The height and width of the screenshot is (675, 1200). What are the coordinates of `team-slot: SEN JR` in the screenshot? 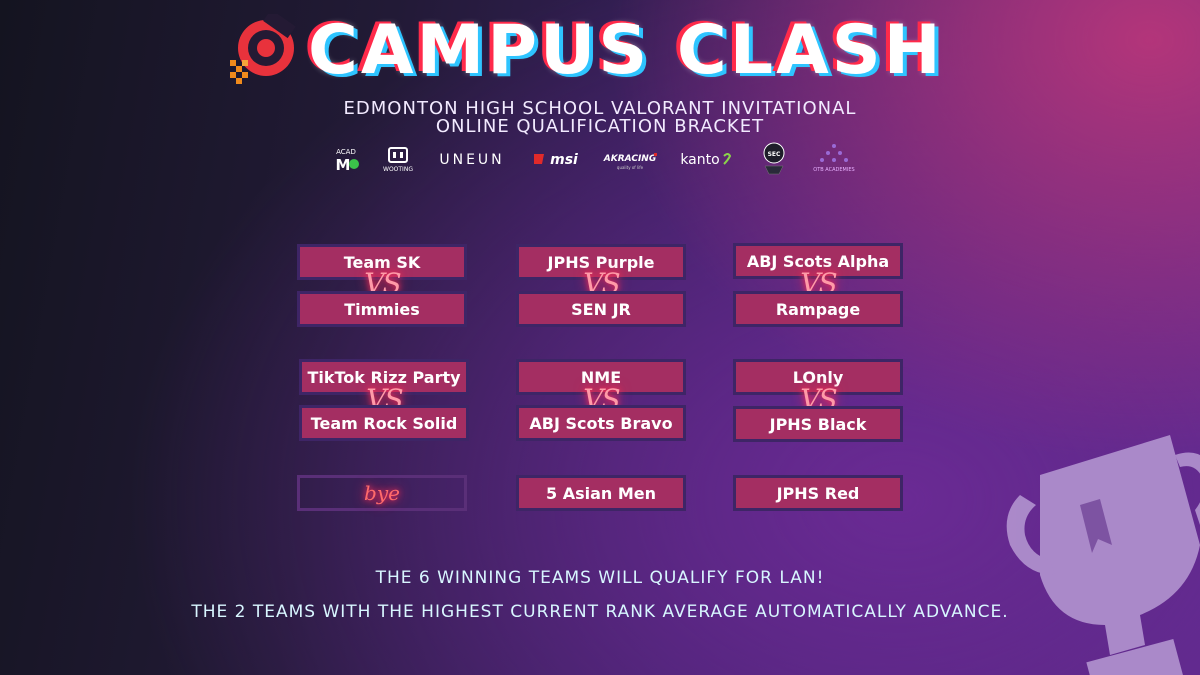 It's located at (601, 309).